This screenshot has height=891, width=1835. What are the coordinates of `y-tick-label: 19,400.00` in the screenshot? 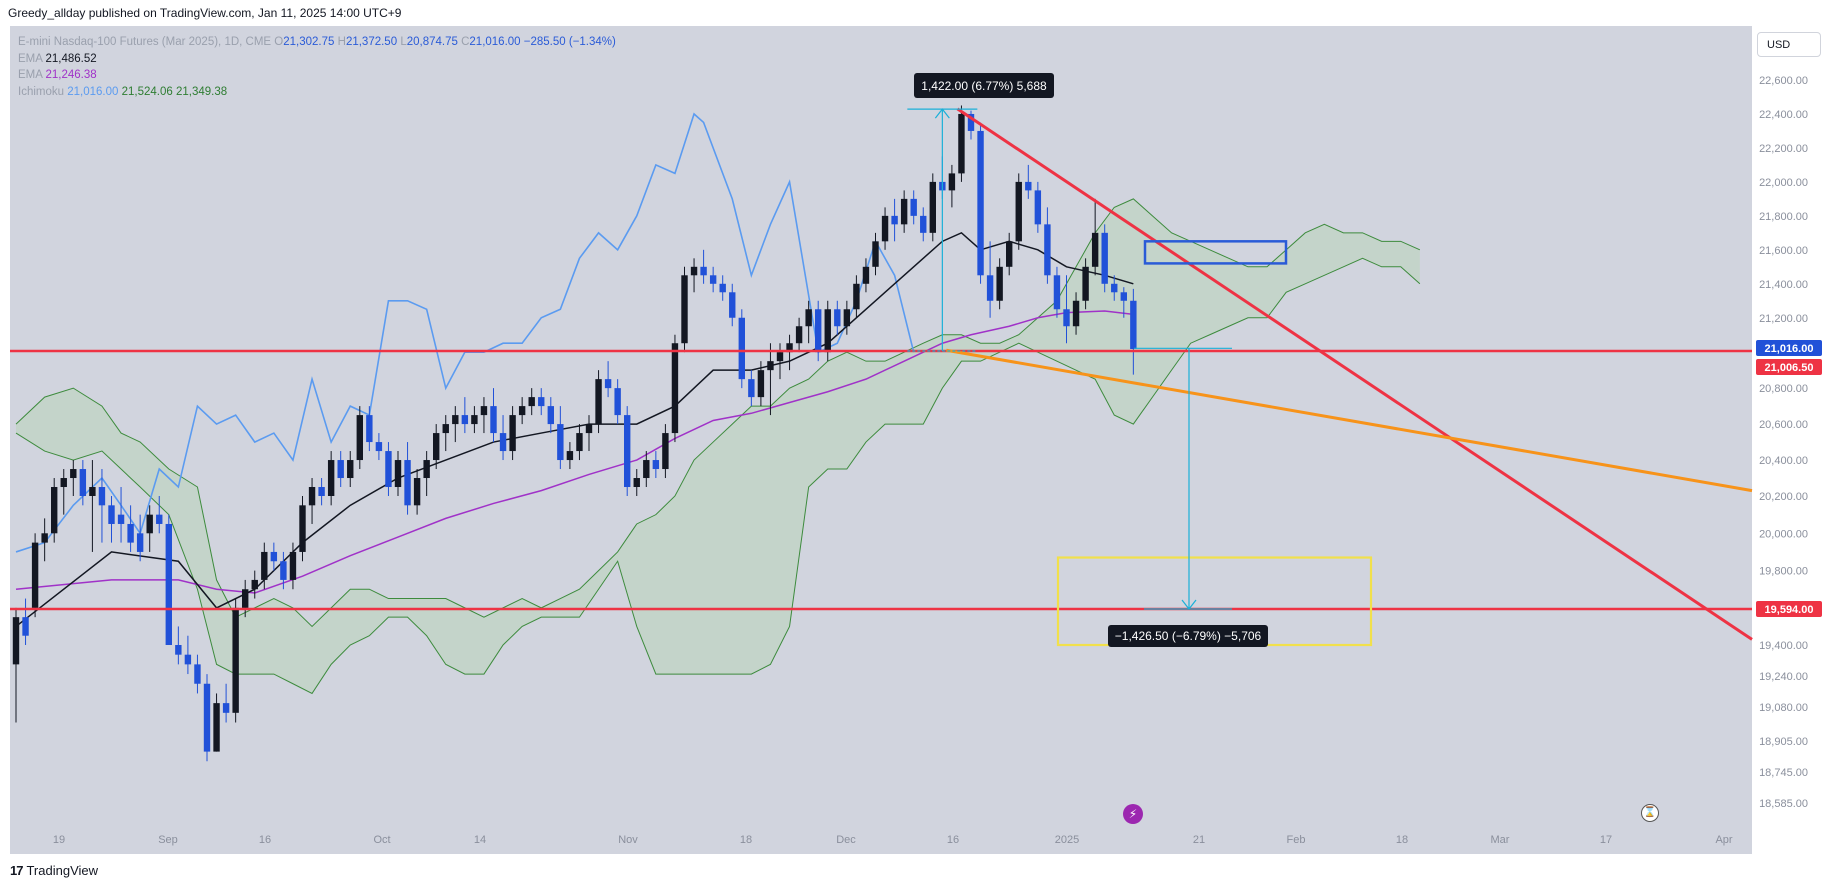 It's located at (1783, 646).